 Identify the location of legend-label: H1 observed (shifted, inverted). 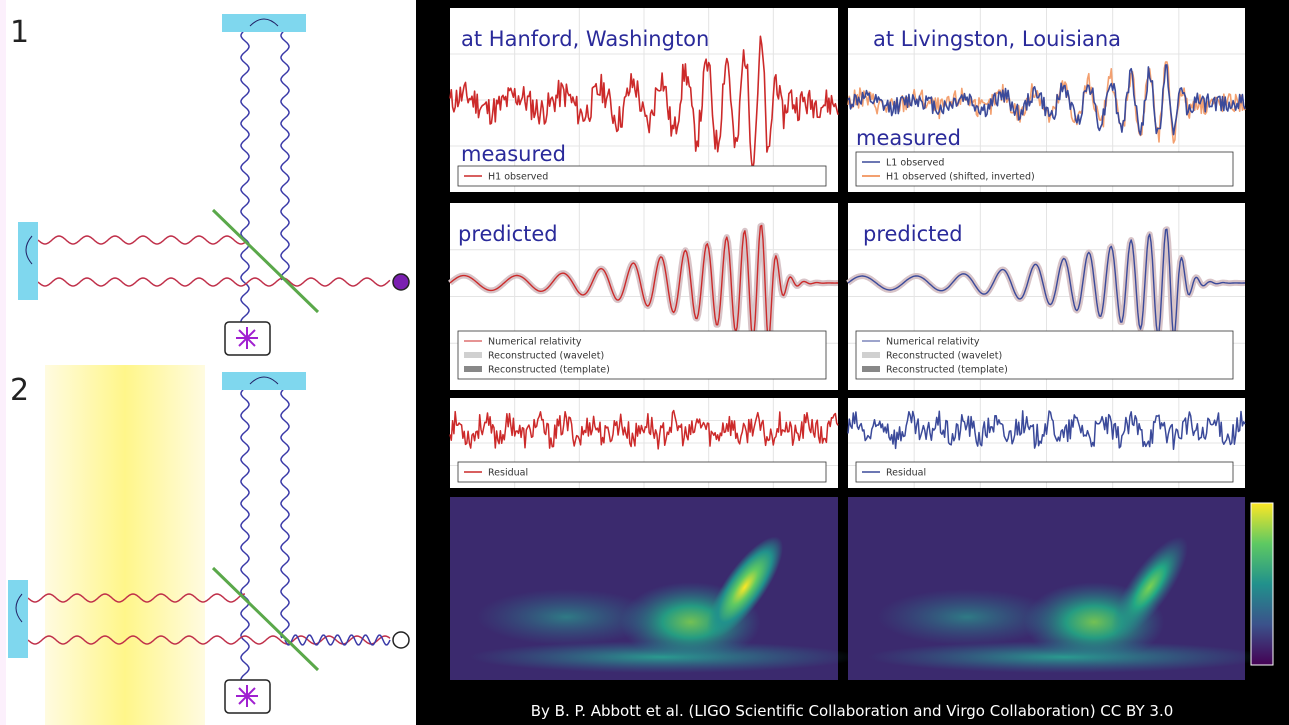
(960, 177).